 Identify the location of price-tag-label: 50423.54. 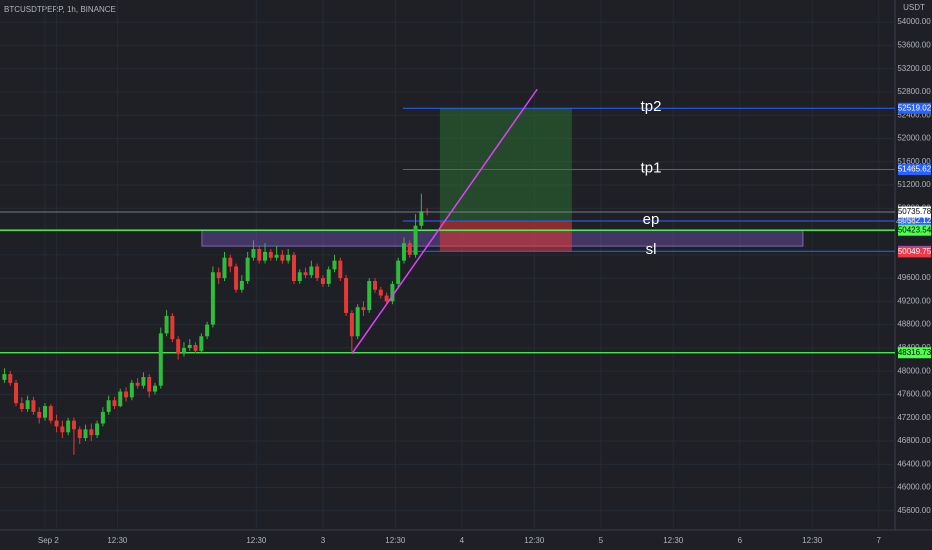
(915, 229).